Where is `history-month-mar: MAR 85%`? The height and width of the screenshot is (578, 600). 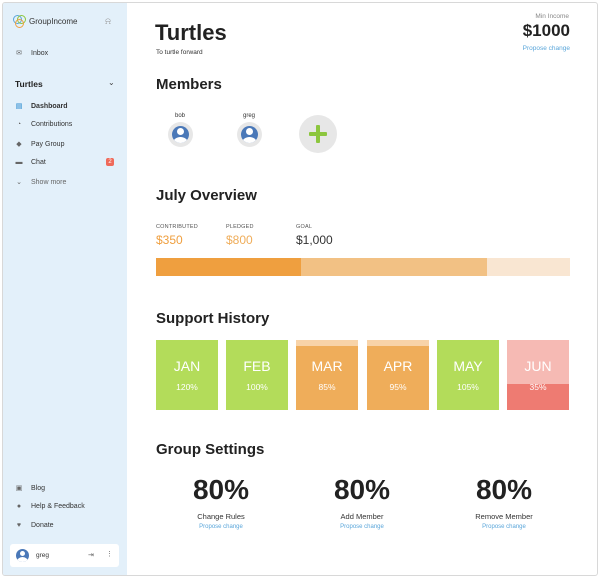
history-month-mar: MAR 85% is located at coordinates (327, 375).